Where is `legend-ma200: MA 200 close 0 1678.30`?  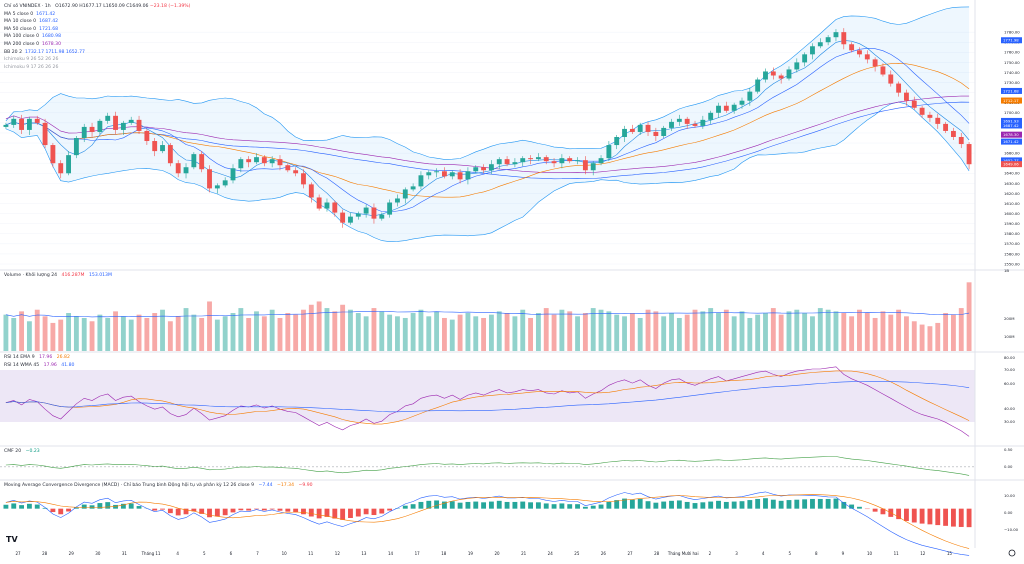 legend-ma200: MA 200 close 0 1678.30 is located at coordinates (33, 44).